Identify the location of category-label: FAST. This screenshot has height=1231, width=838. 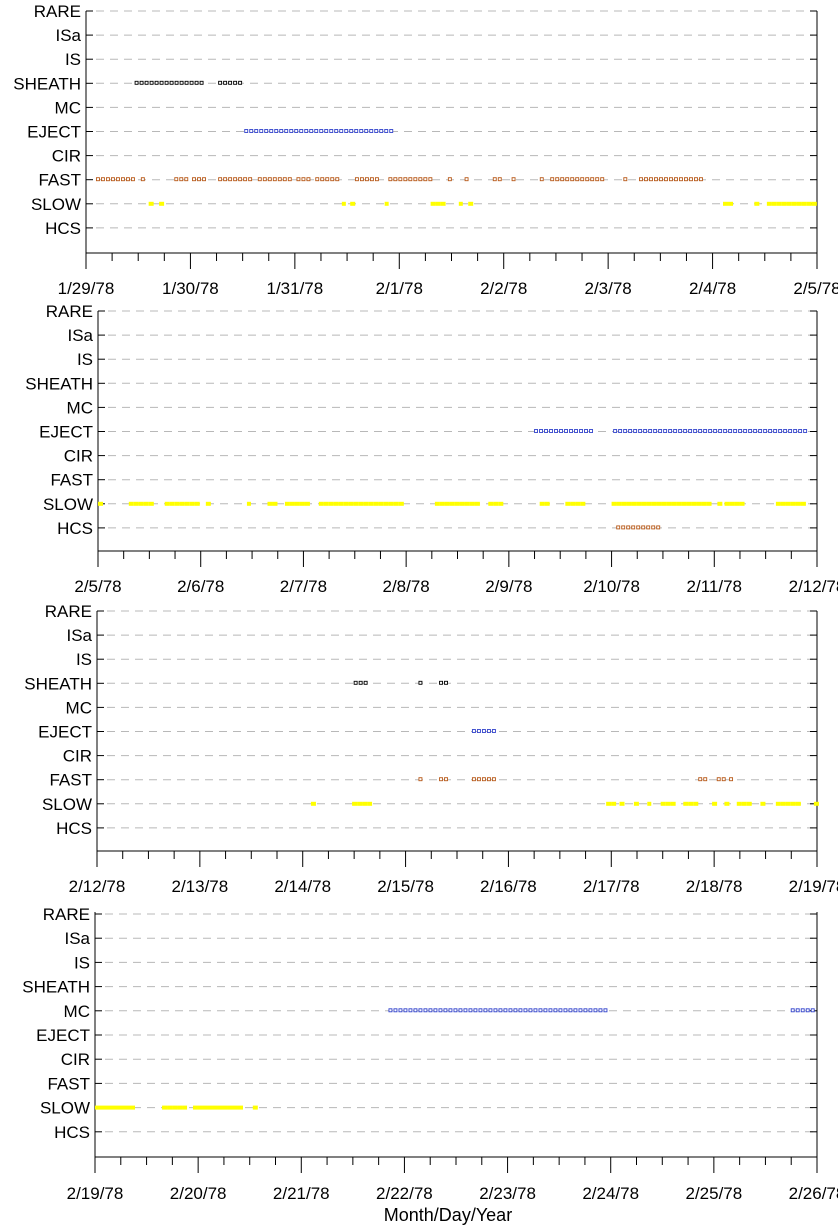
(68, 1083).